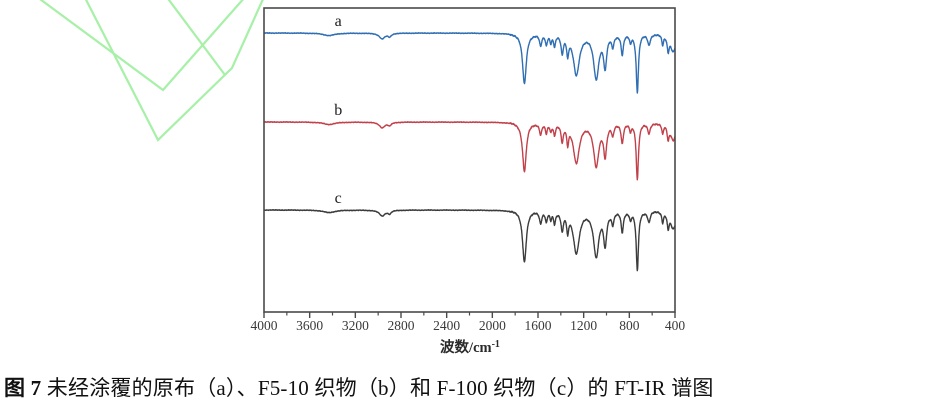 Image resolution: width=943 pixels, height=412 pixels. I want to click on series-label-b: b, so click(338, 110).